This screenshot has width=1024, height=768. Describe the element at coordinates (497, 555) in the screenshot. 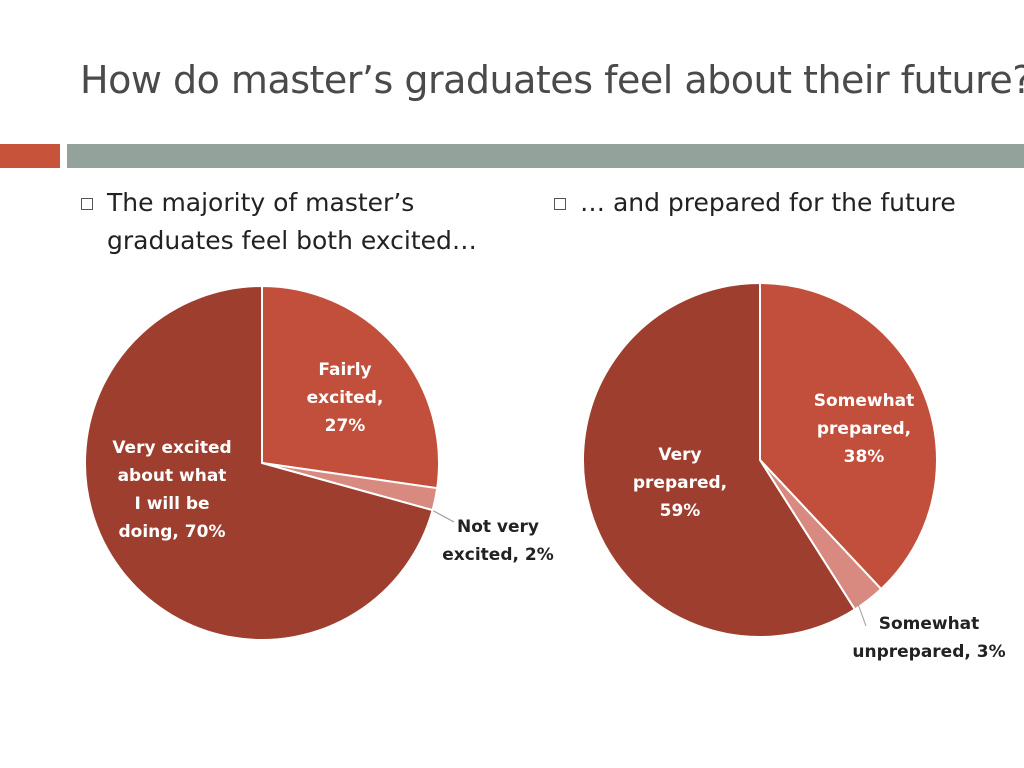

I see `pie-0-slice-label-1-line-1: excited, 2%` at that location.